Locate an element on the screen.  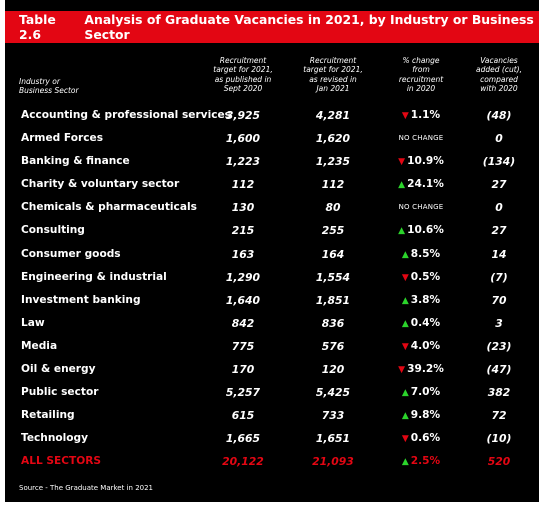
header-line: as published in is located at coordinates (243, 79).